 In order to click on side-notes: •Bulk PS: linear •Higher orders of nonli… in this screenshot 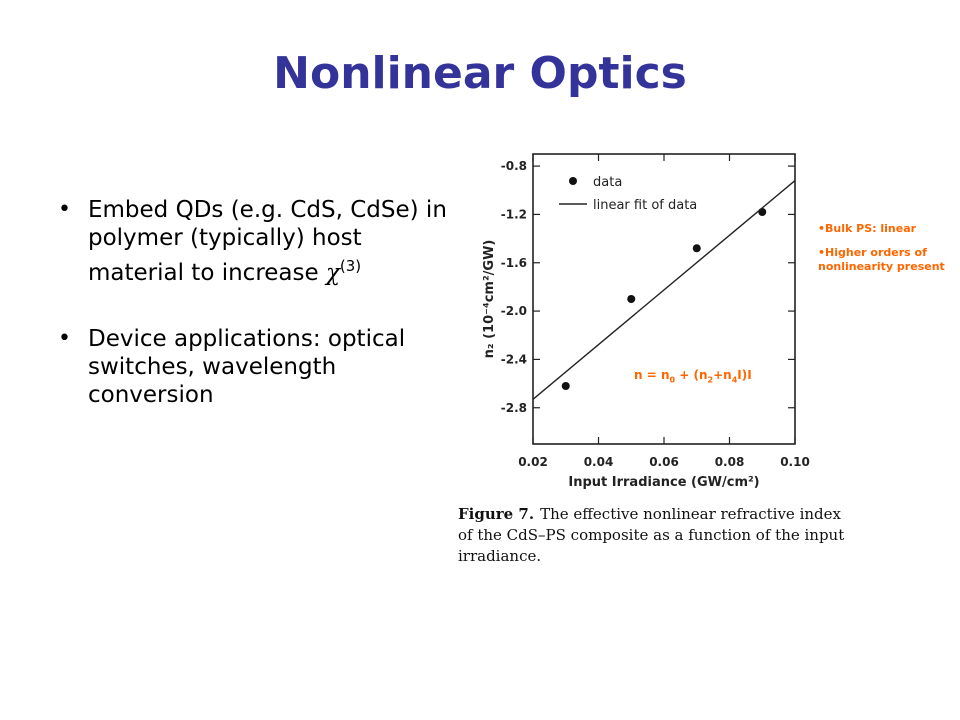, I will do `click(888, 253)`.